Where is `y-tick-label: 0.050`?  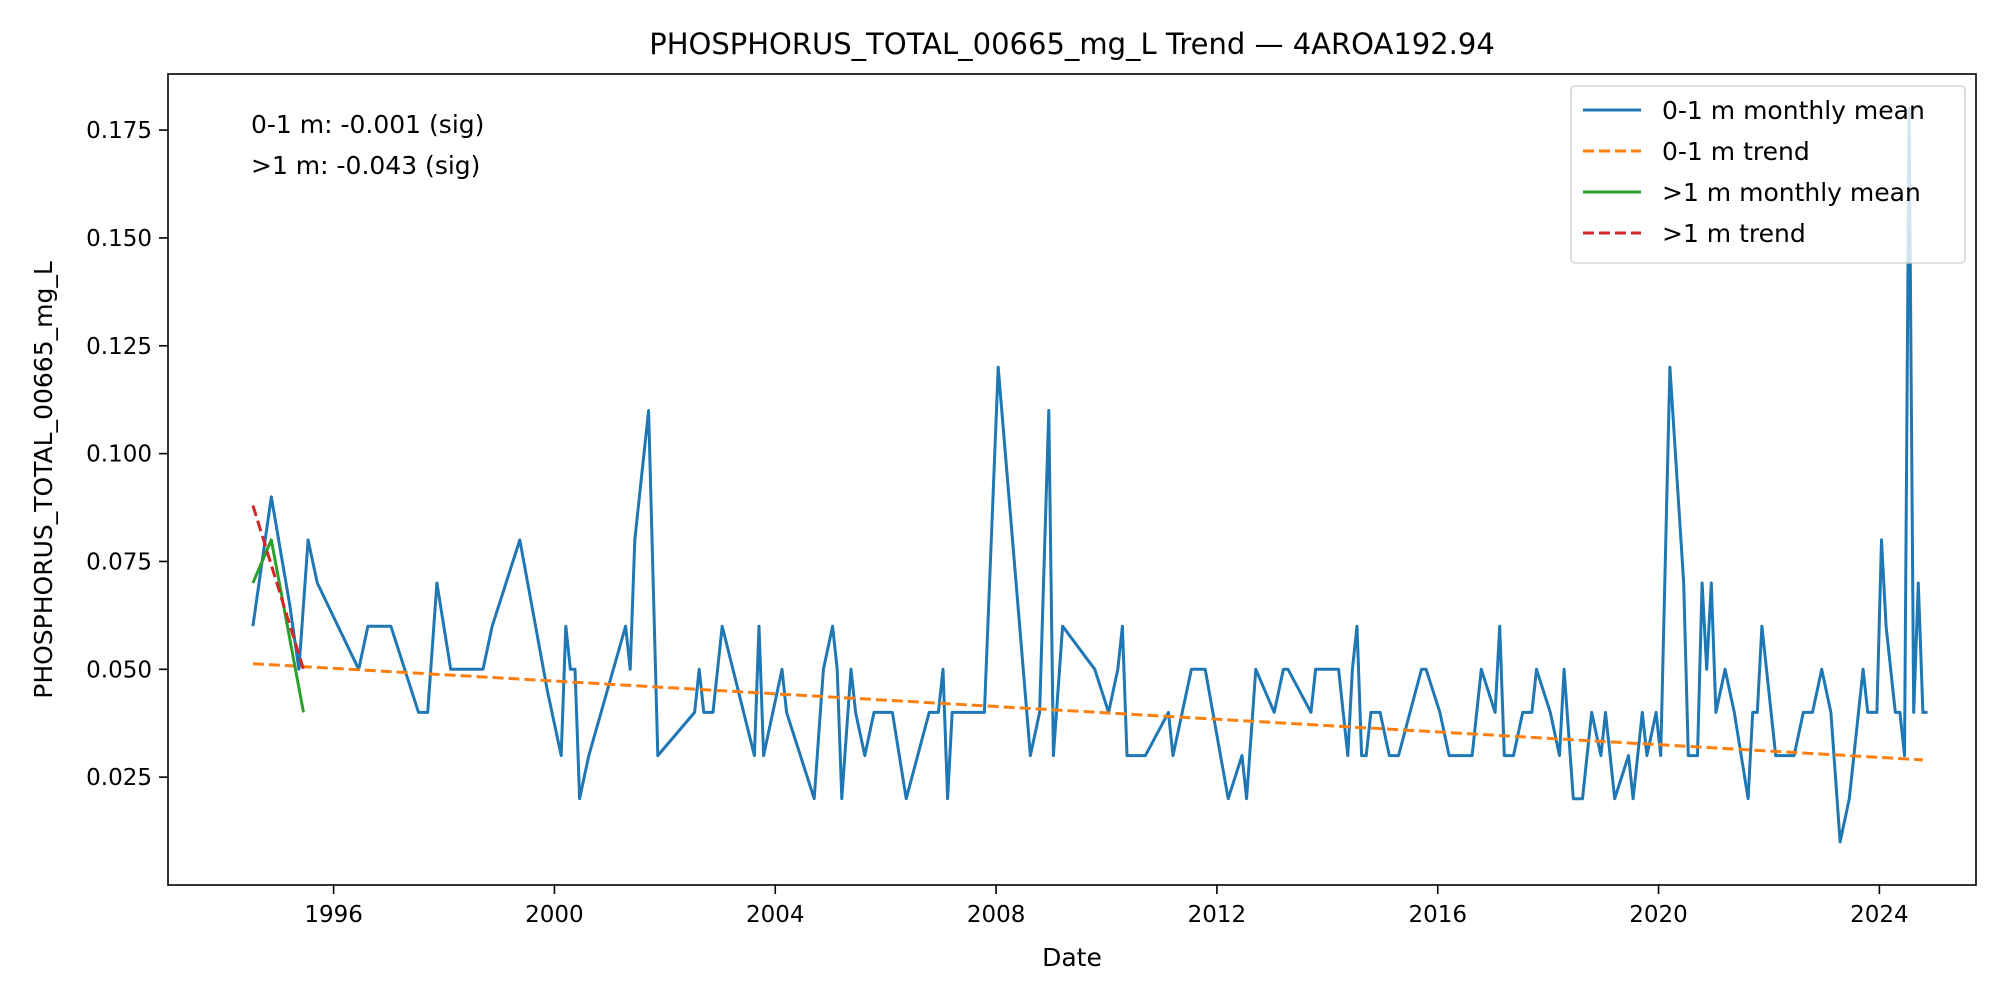 y-tick-label: 0.050 is located at coordinates (119, 670).